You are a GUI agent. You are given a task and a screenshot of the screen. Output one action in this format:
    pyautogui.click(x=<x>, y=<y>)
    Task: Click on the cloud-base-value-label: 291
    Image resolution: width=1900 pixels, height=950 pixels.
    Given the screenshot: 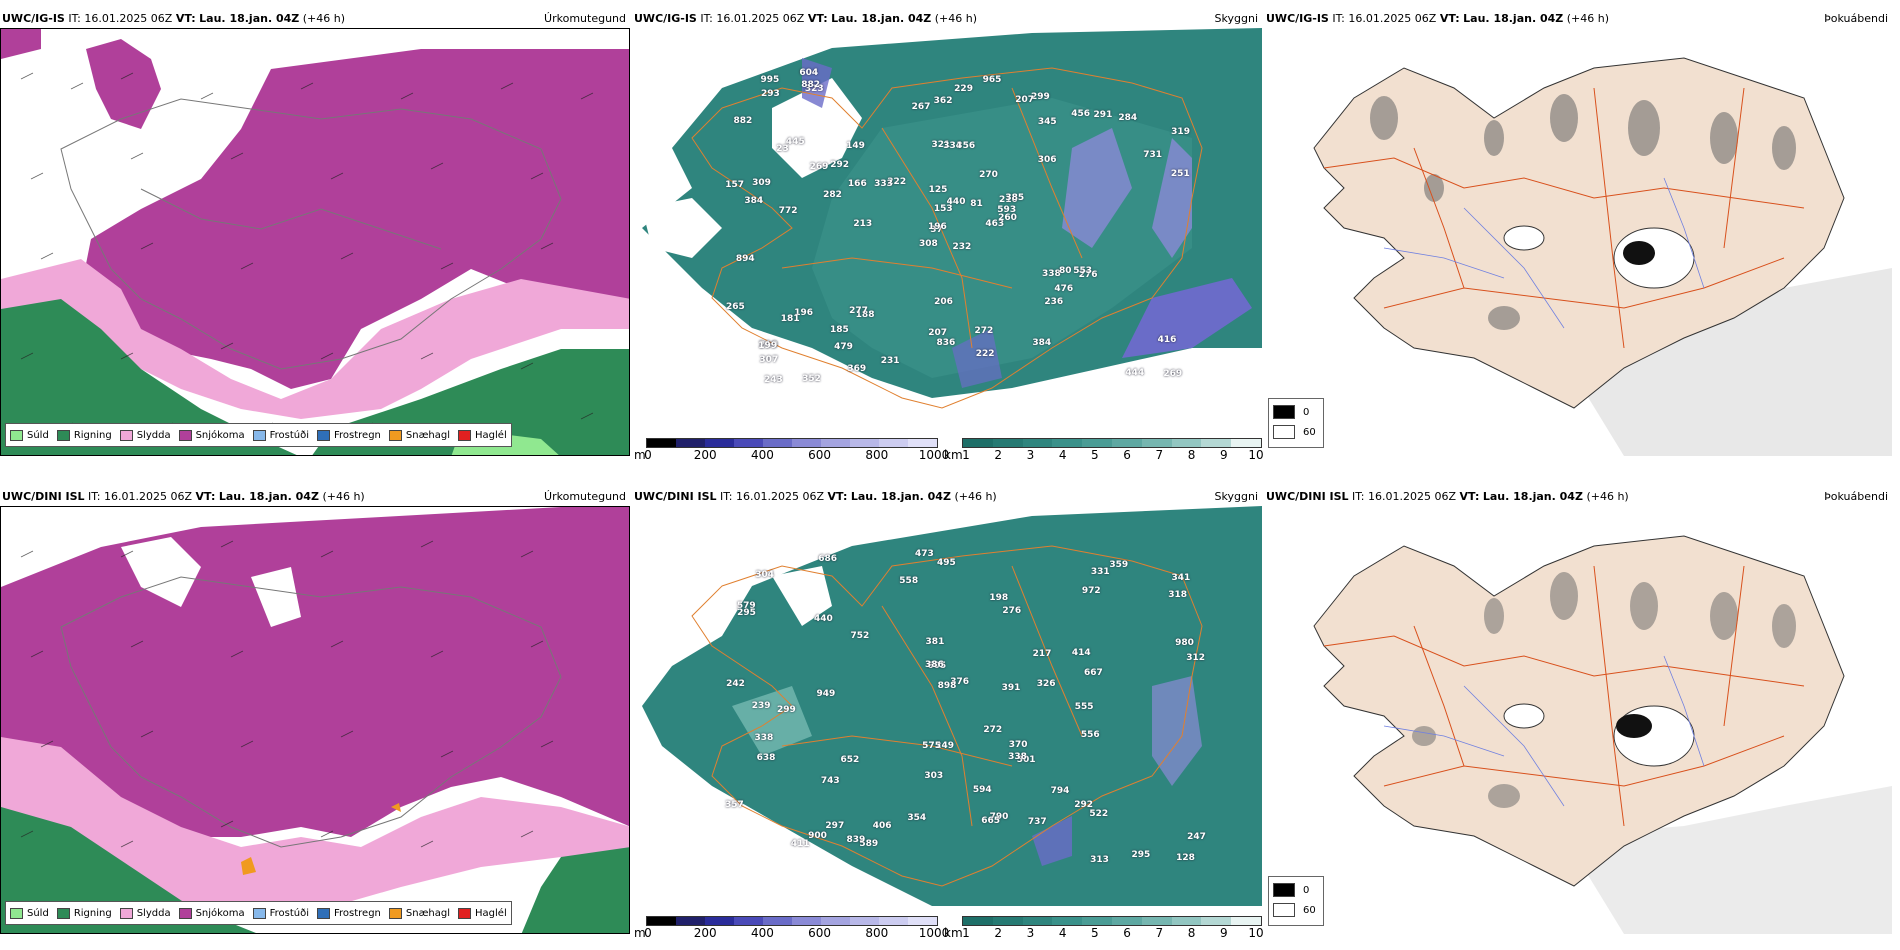 What is the action you would take?
    pyautogui.click(x=1103, y=115)
    